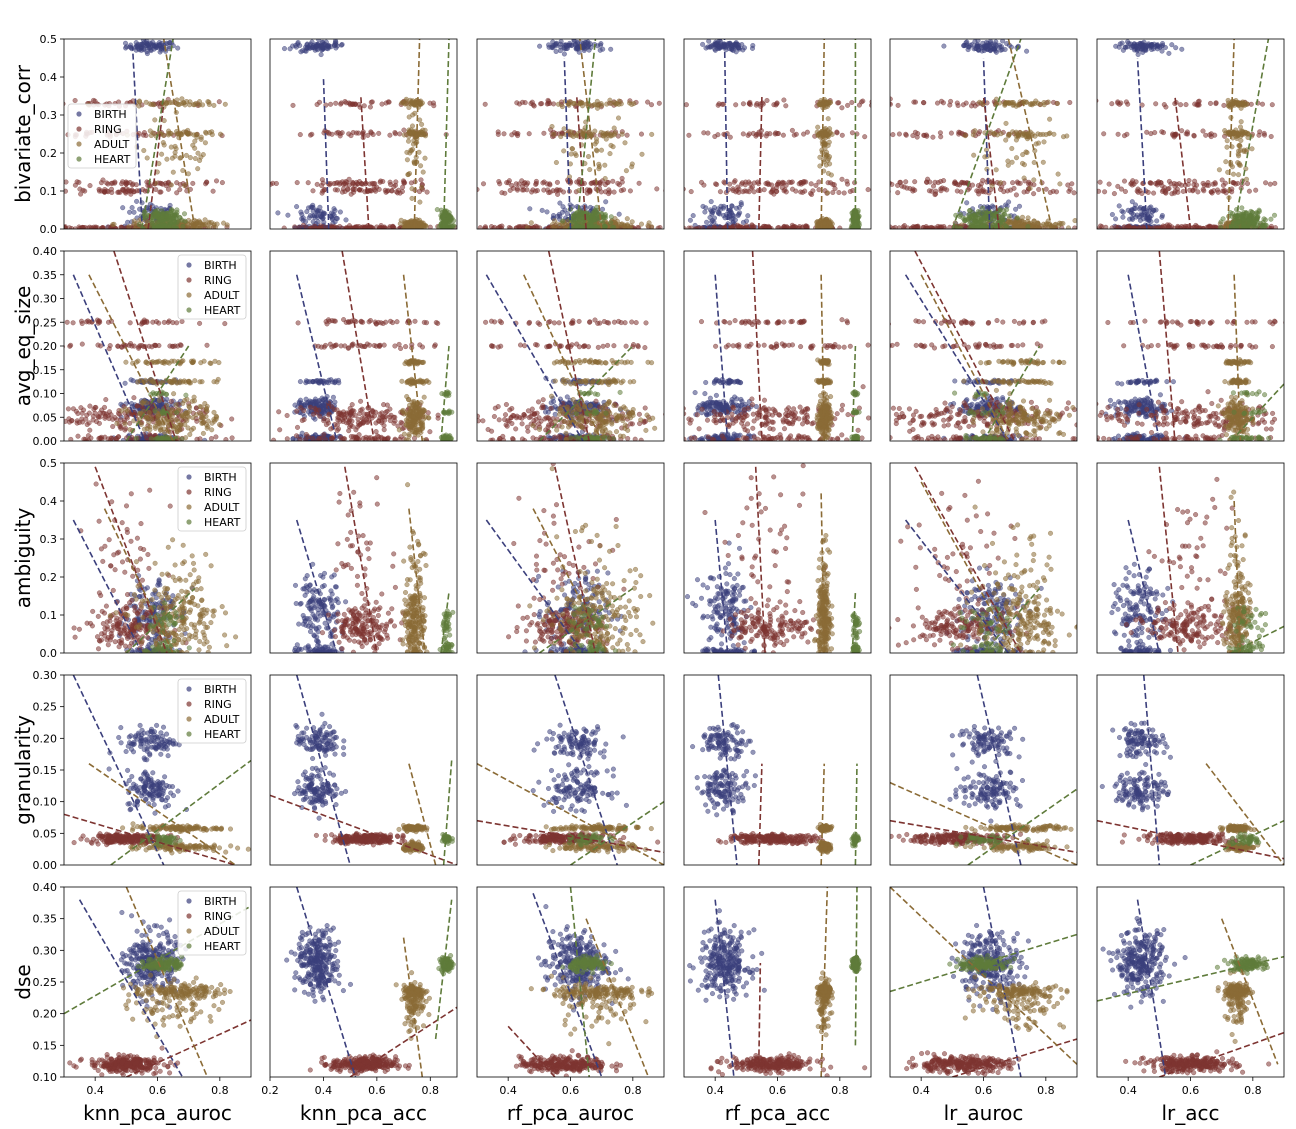  I want to click on trend-line-adult, so click(823, 134).